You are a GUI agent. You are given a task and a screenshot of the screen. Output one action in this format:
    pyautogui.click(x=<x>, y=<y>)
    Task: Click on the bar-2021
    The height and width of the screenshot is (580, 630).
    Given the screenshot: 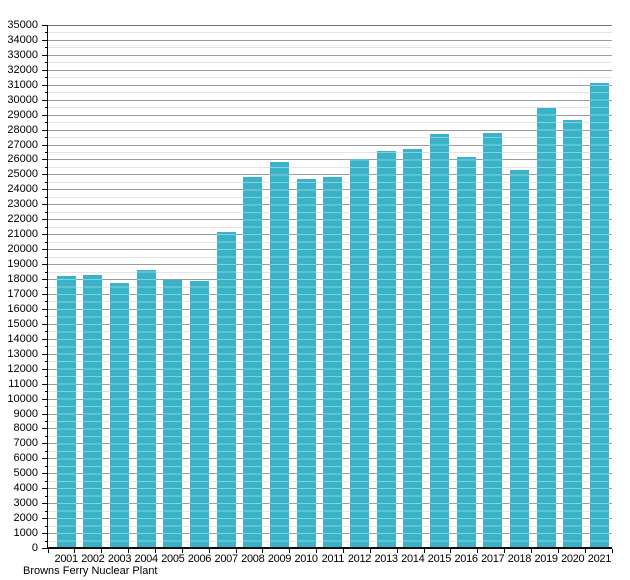 What is the action you would take?
    pyautogui.click(x=599, y=315)
    